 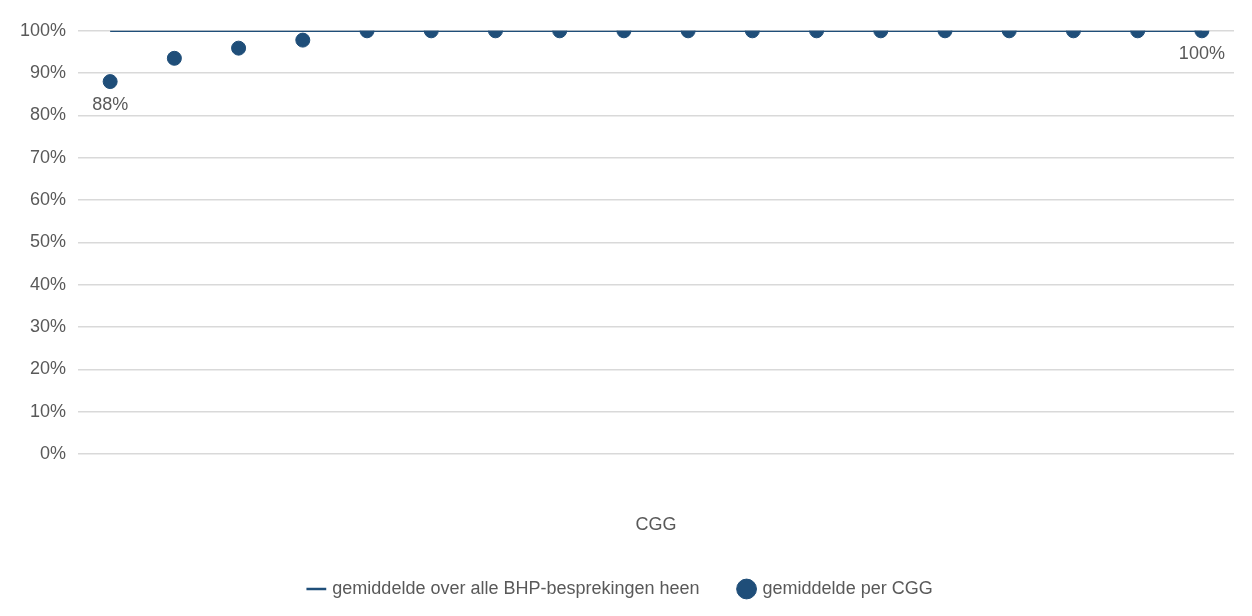 I want to click on y-tick-label: 50%, so click(x=48, y=241).